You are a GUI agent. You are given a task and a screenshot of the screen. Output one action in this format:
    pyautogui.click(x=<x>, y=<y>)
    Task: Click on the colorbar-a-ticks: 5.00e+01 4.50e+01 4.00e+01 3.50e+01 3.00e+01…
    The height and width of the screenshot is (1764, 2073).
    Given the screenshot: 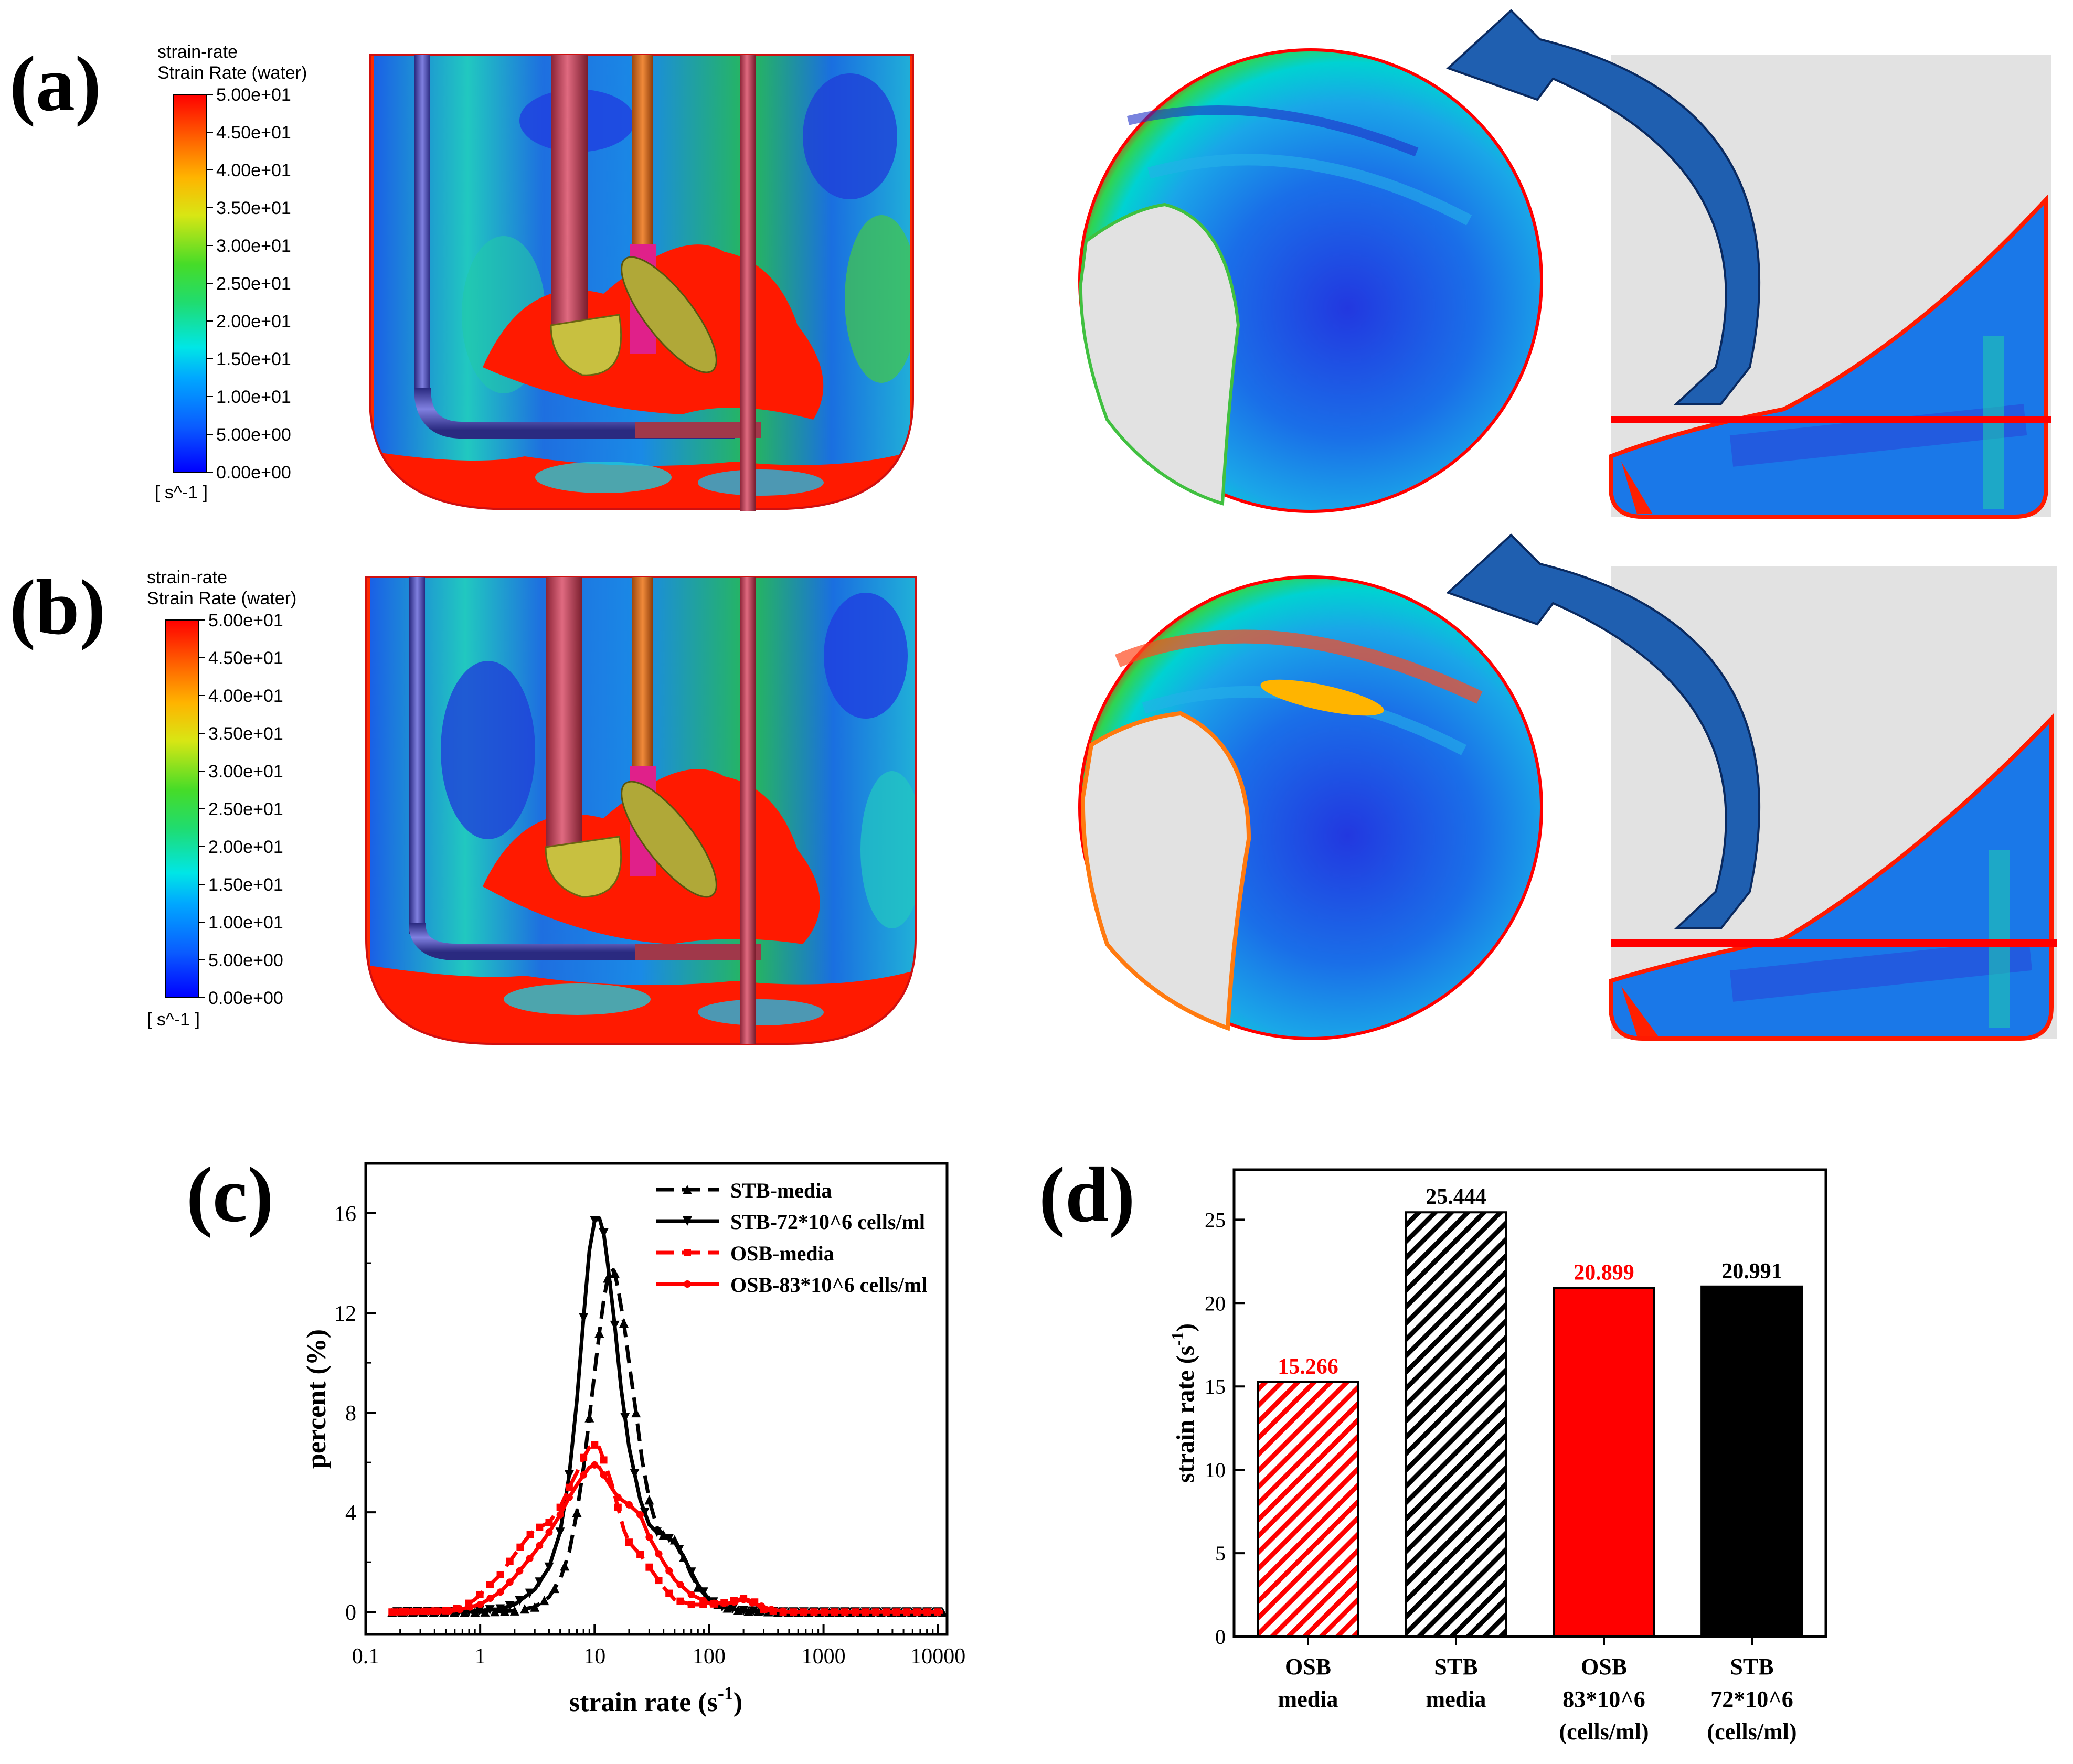 What is the action you would take?
    pyautogui.click(x=249, y=284)
    